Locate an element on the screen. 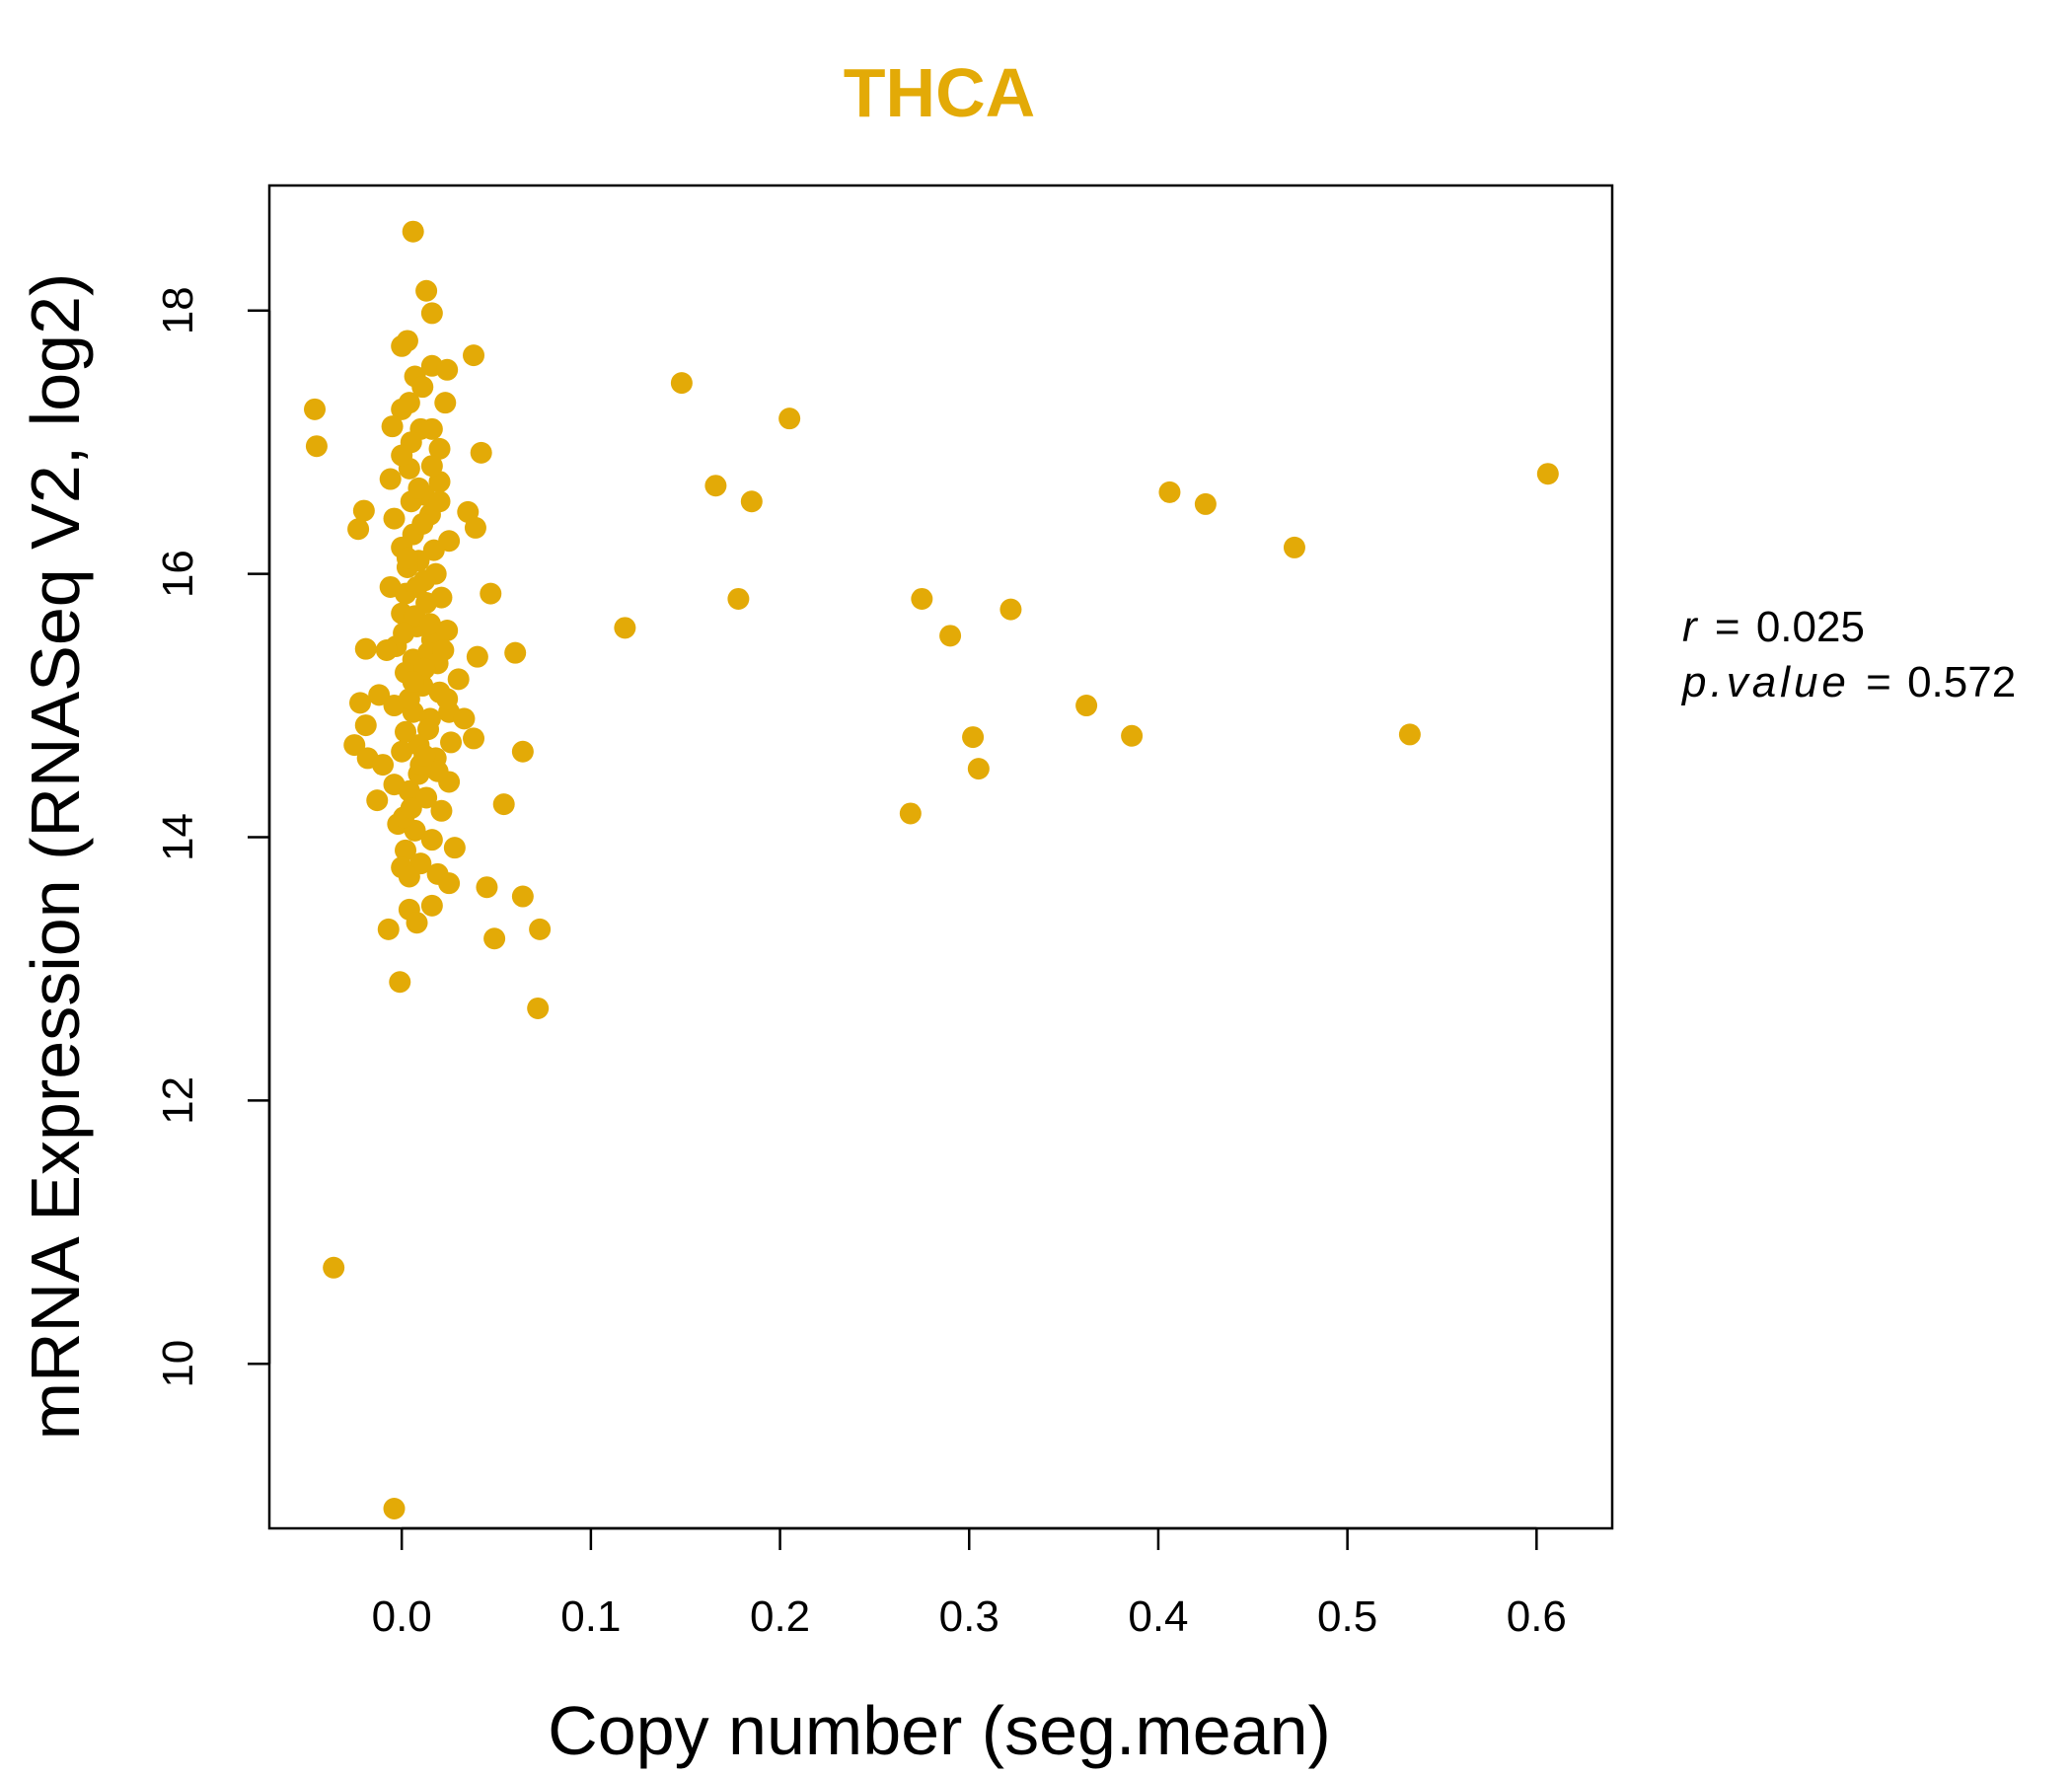  y-axis-title: mRNA Expression (RNASeq V2, log2) is located at coordinates (56, 857).